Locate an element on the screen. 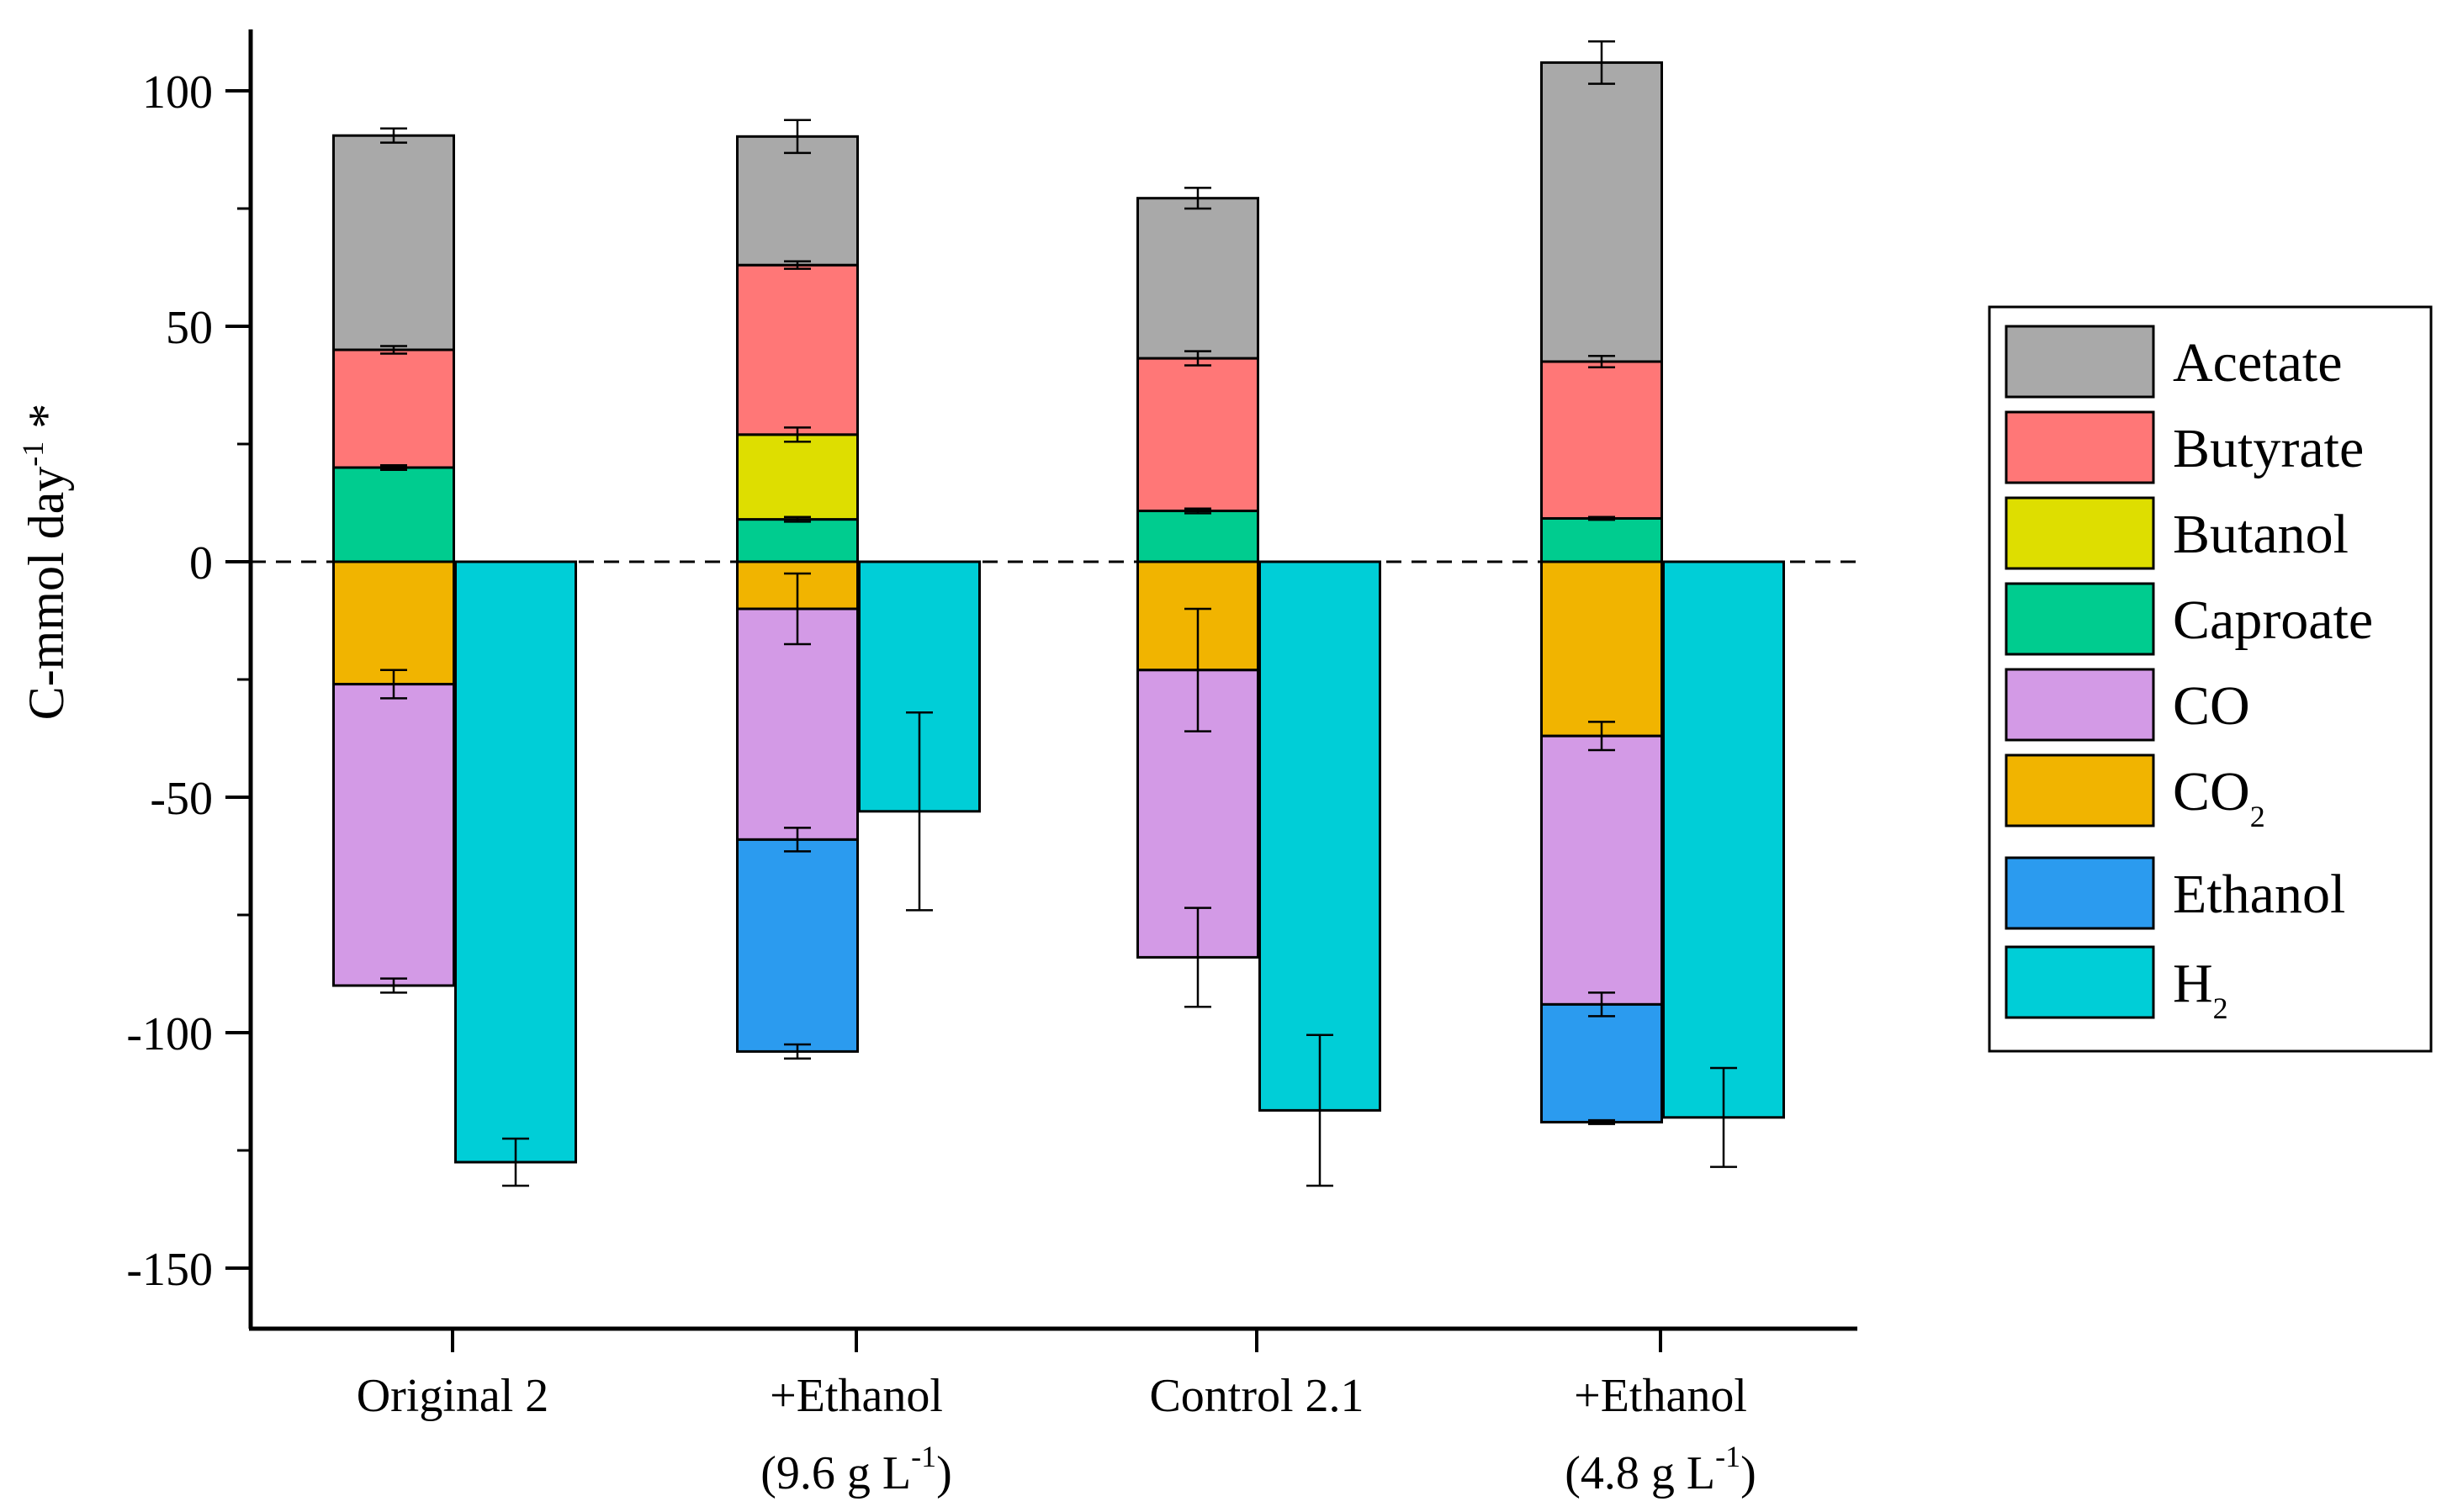  y-axis-label-superscript: -1 is located at coordinates (33, 454).